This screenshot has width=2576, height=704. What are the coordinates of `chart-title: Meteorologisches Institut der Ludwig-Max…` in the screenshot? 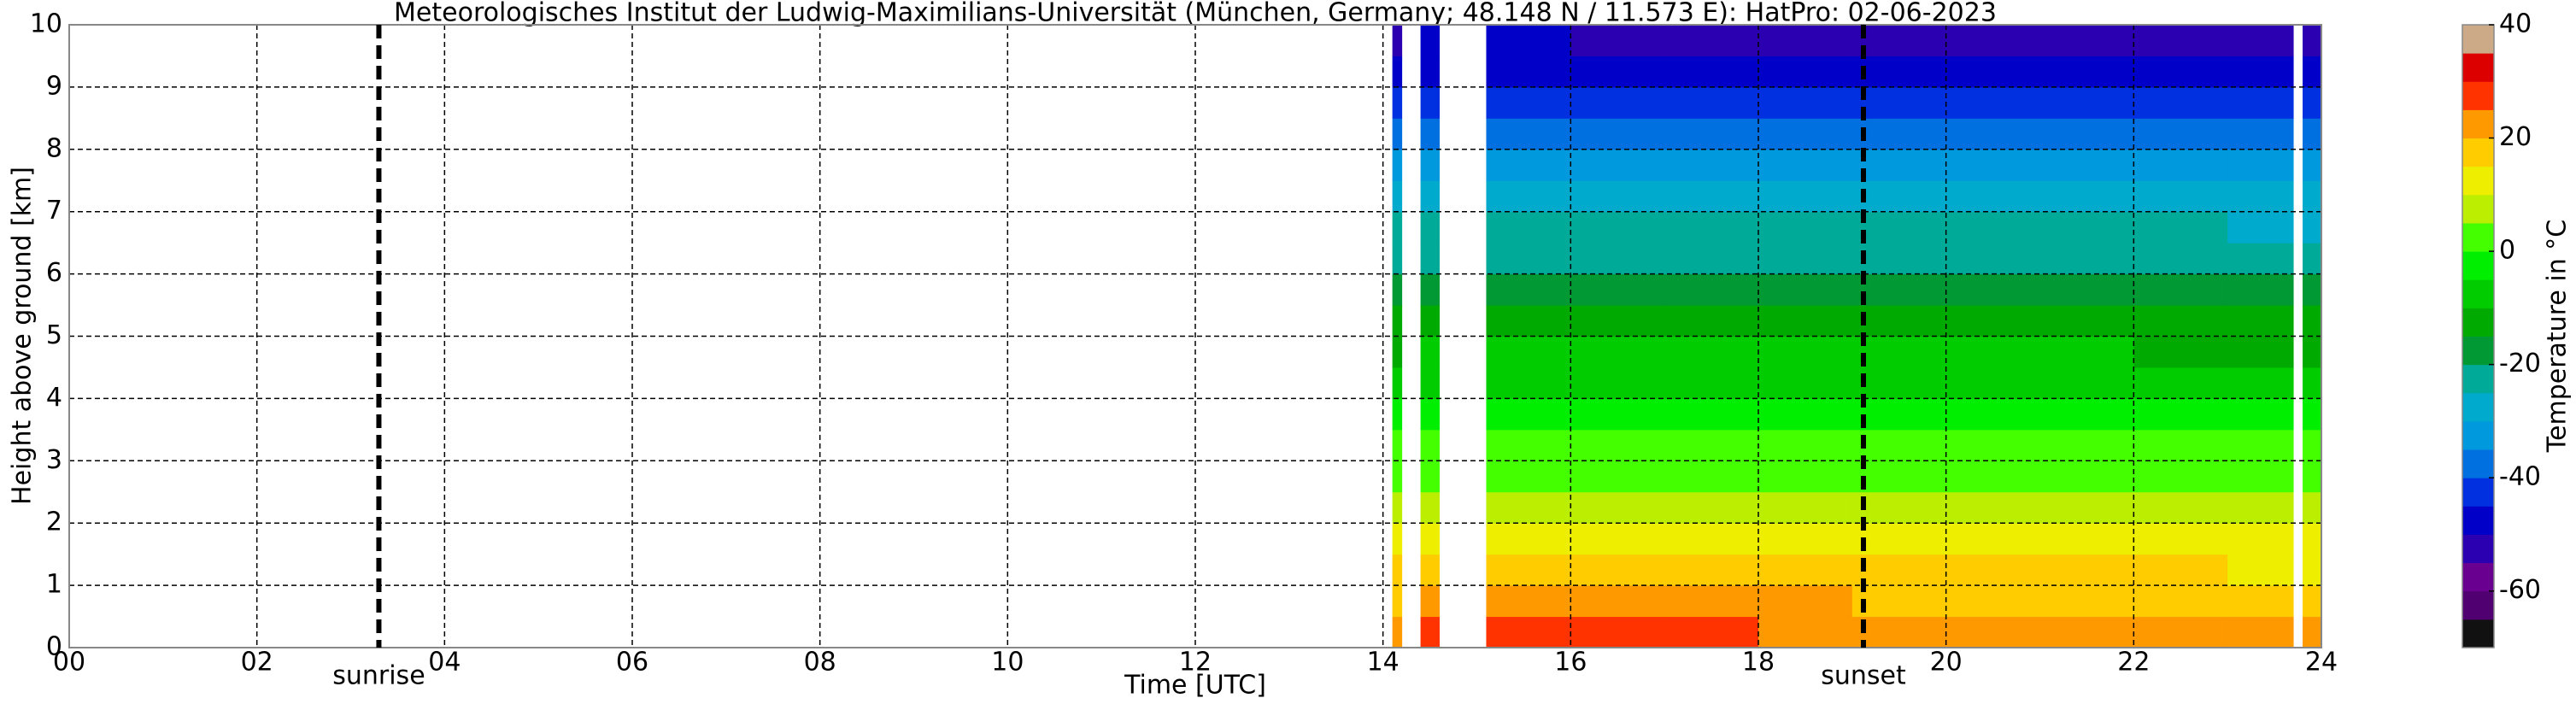 It's located at (1195, 14).